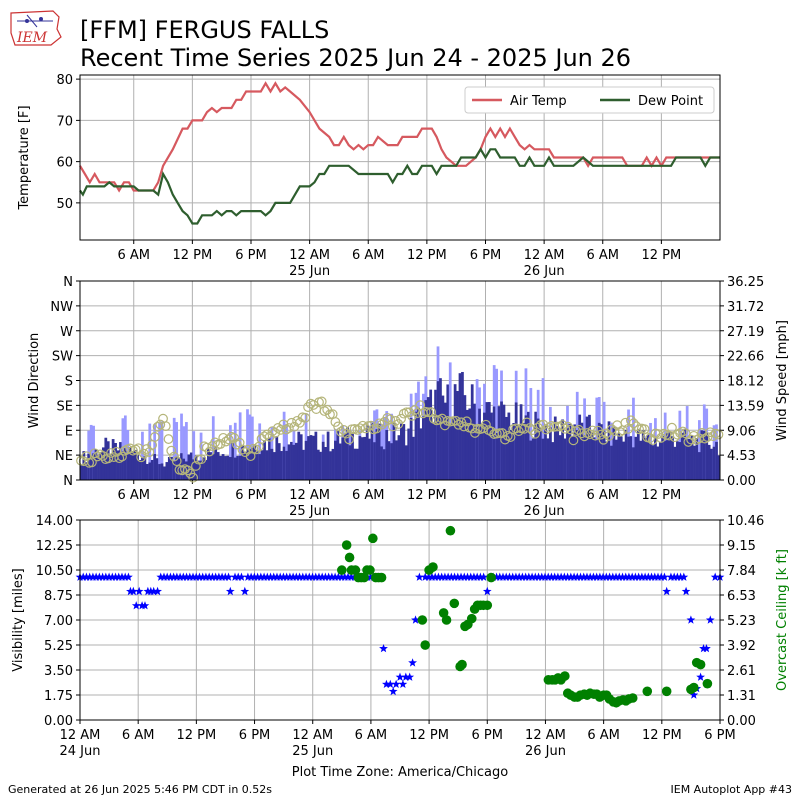 The image size is (800, 800). Describe the element at coordinates (58, 671) in the screenshot. I see `vis-tick-label: 3.50` at that location.